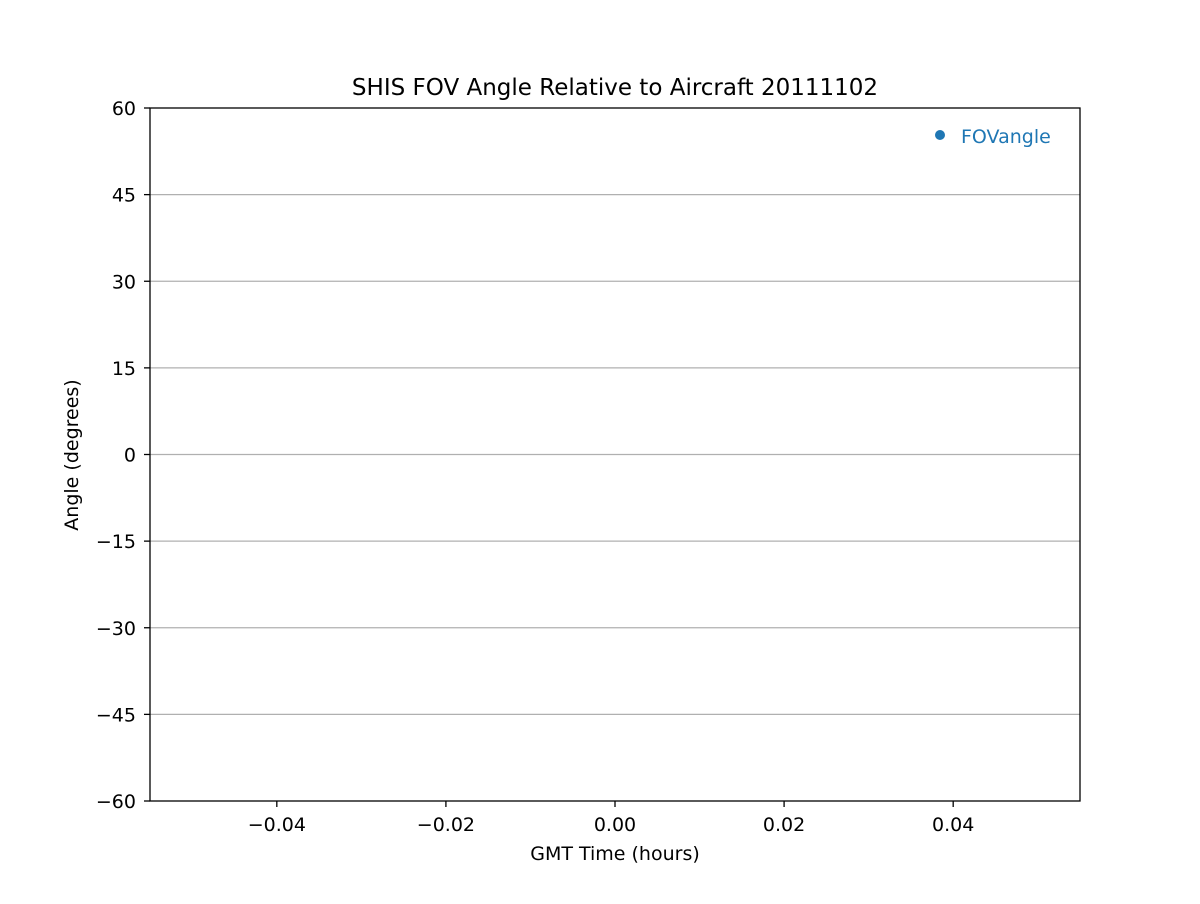  I want to click on legend-marker-fovangle, so click(940, 135).